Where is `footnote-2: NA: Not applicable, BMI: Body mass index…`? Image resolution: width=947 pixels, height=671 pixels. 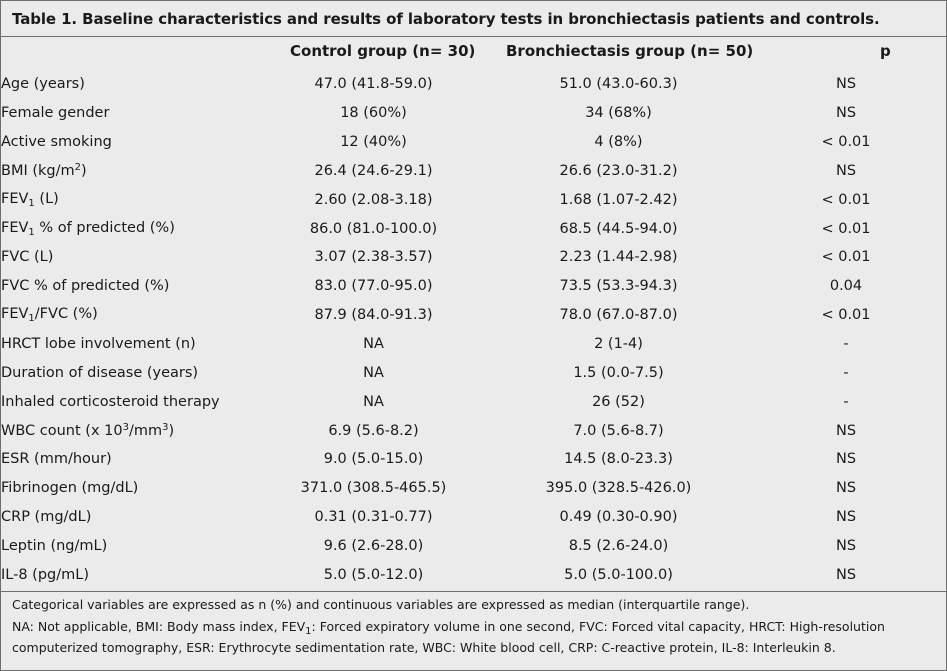 footnote-2: NA: Not applicable, BMI: Body mass index… is located at coordinates (448, 629).